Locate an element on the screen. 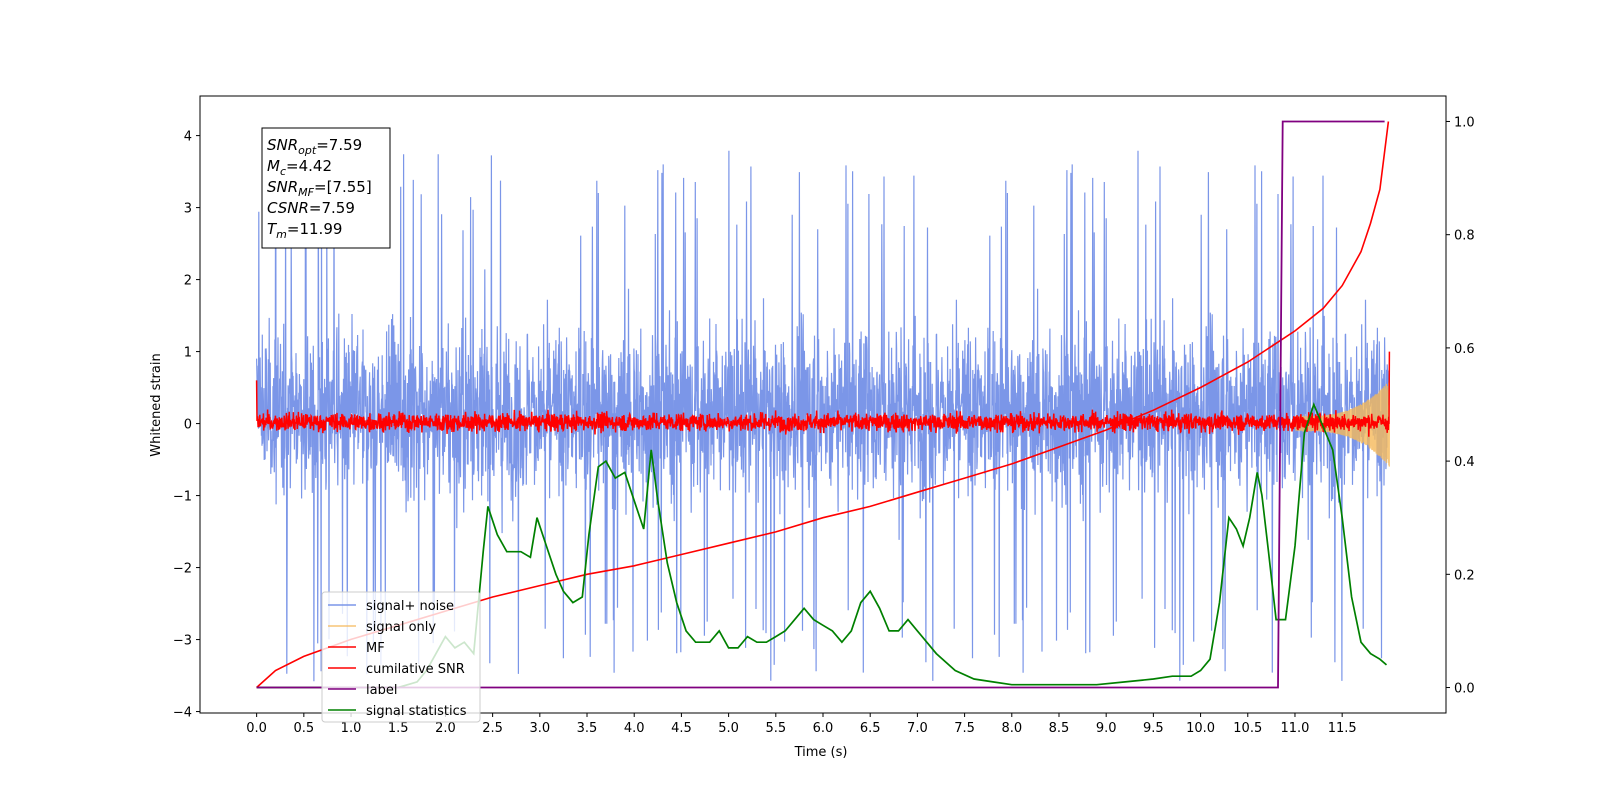 This screenshot has height=800, width=1600. x-tick-label: 7.5 is located at coordinates (964, 728).